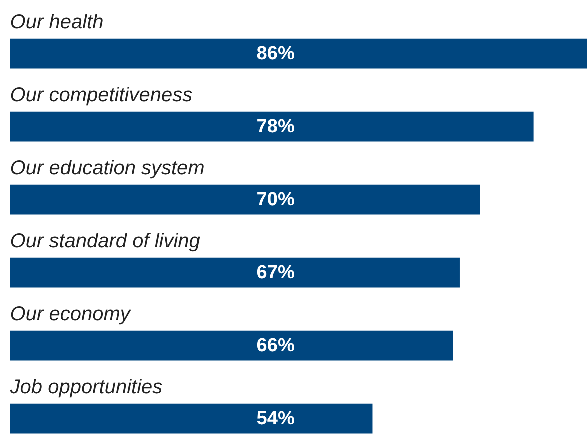  Describe the element at coordinates (86, 387) in the screenshot. I see `y-tick-label: Job opportunities` at that location.